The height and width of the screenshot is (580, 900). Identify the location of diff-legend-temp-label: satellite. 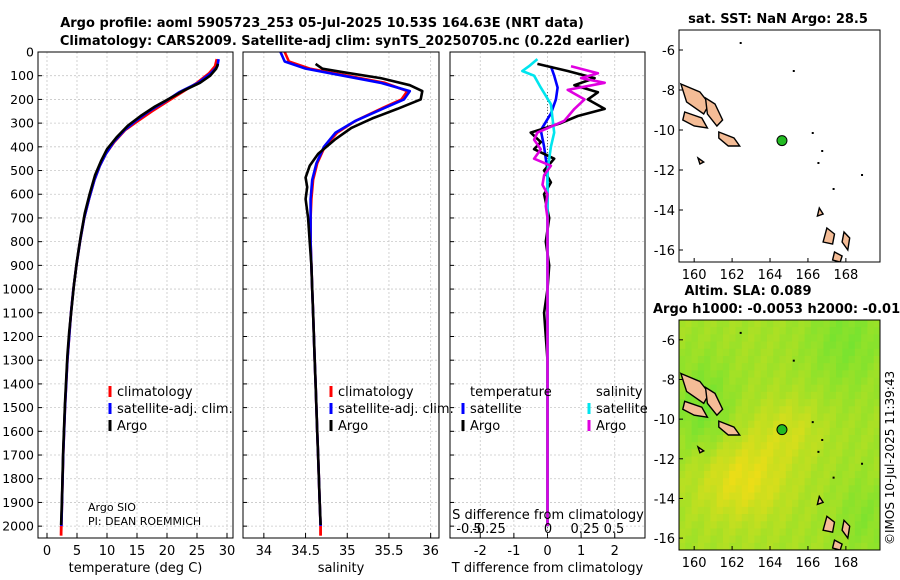
(496, 409).